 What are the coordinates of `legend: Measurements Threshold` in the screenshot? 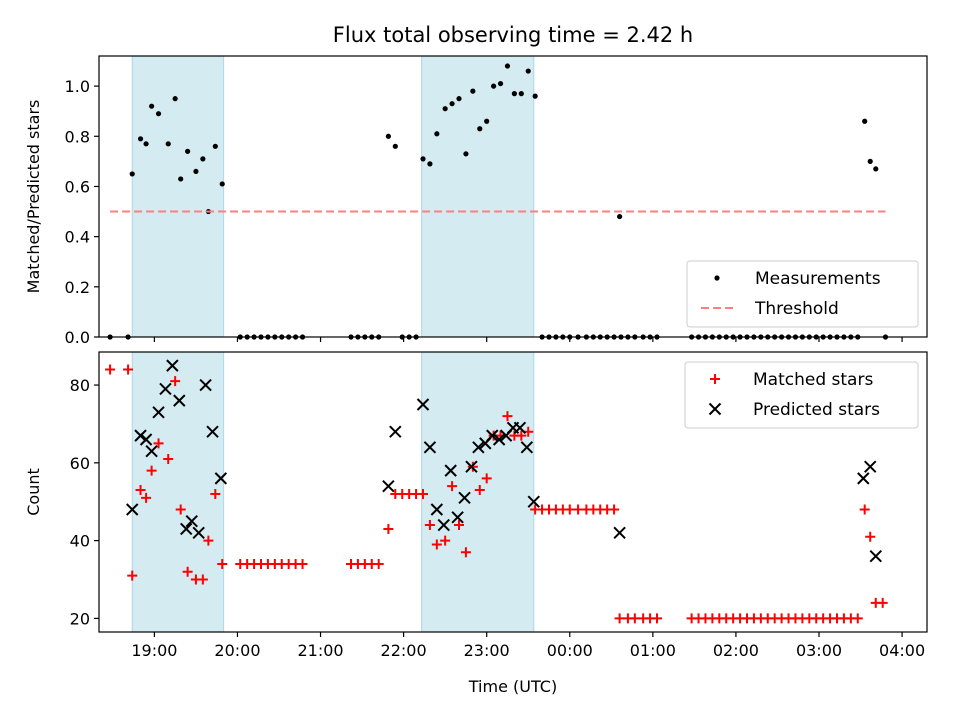 It's located at (802, 294).